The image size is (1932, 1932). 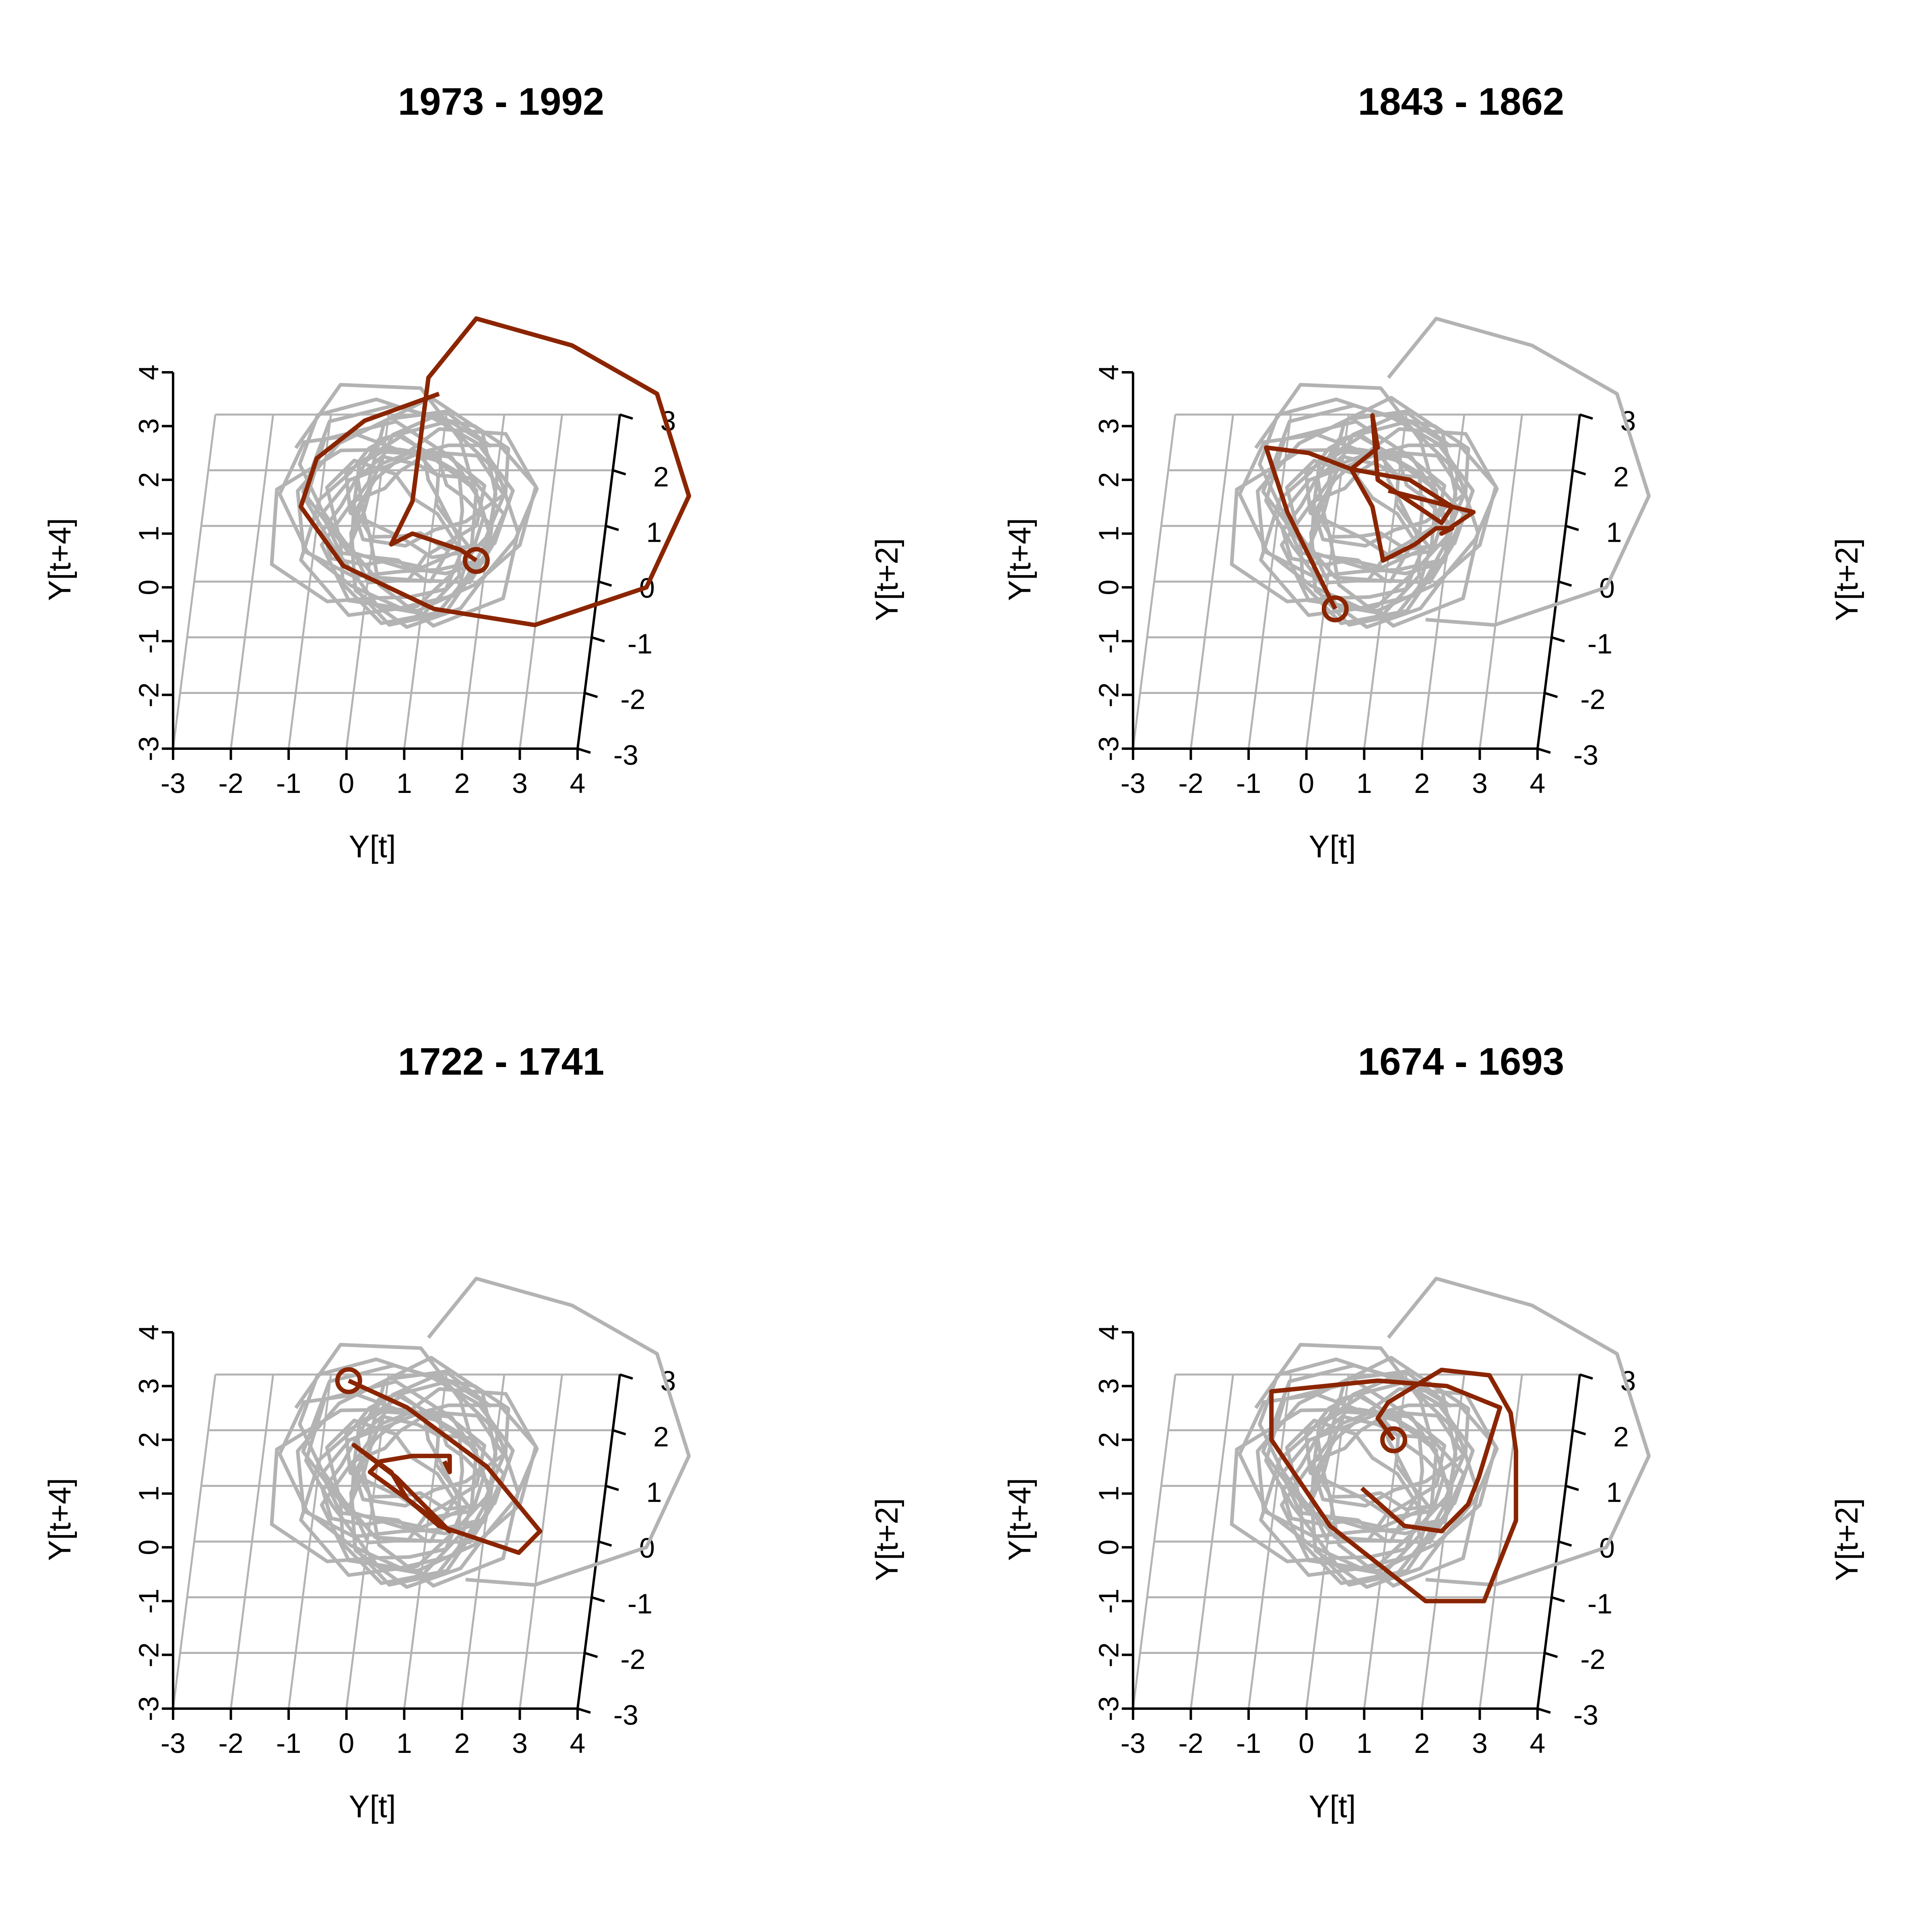 I want to click on panel-title: 1973 - 1992, so click(x=501, y=101).